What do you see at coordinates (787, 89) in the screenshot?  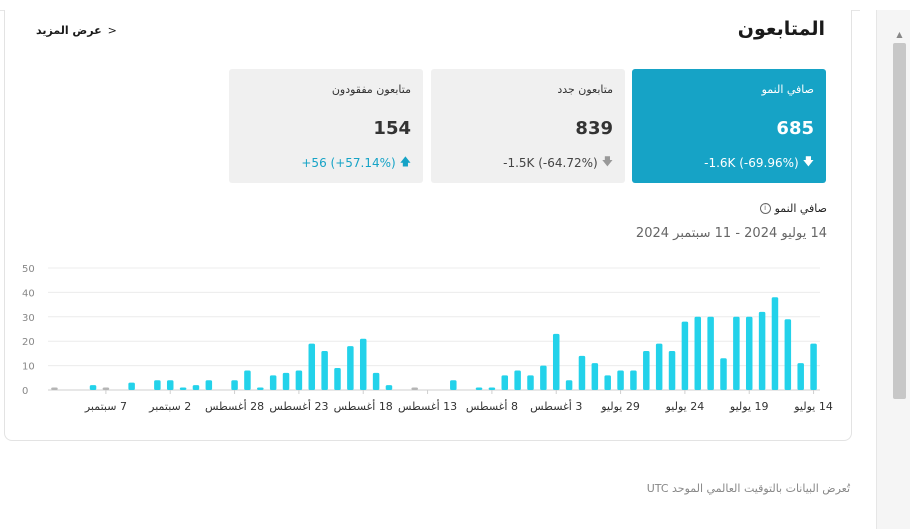 I see `stat-label: صافي النمو` at bounding box center [787, 89].